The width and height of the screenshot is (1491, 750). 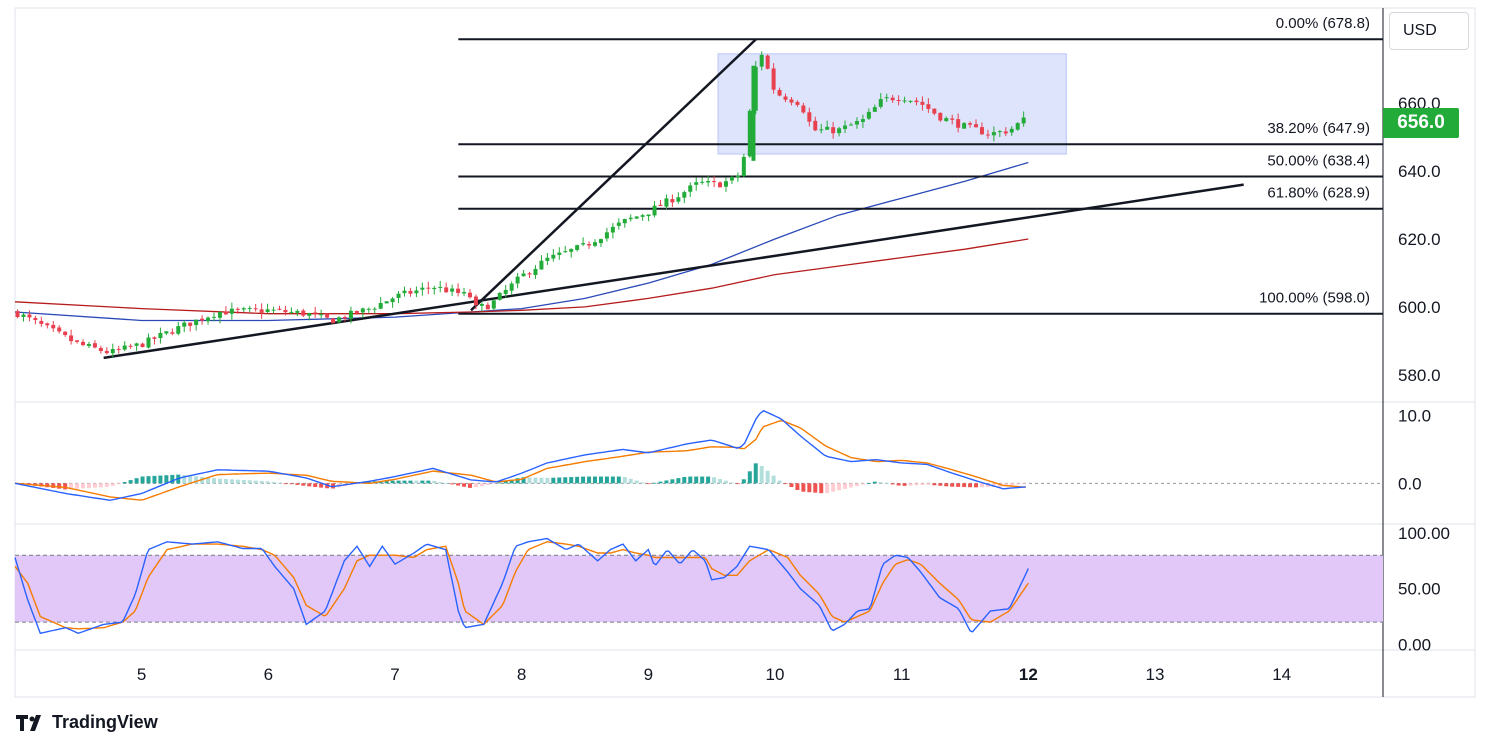 I want to click on tradingview-logo: TradingView, so click(x=87, y=722).